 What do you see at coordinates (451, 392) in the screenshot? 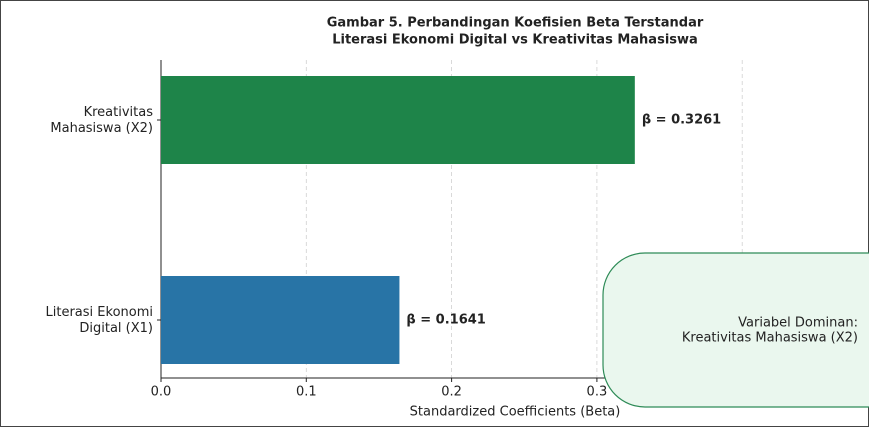
I see `x-tick-label: 0.2` at bounding box center [451, 392].